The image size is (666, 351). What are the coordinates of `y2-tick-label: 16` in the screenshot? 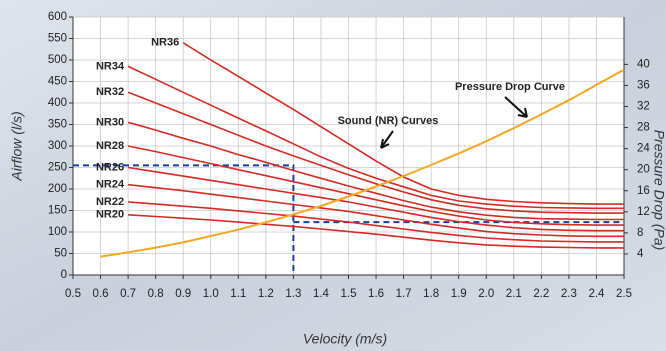 It's located at (643, 191).